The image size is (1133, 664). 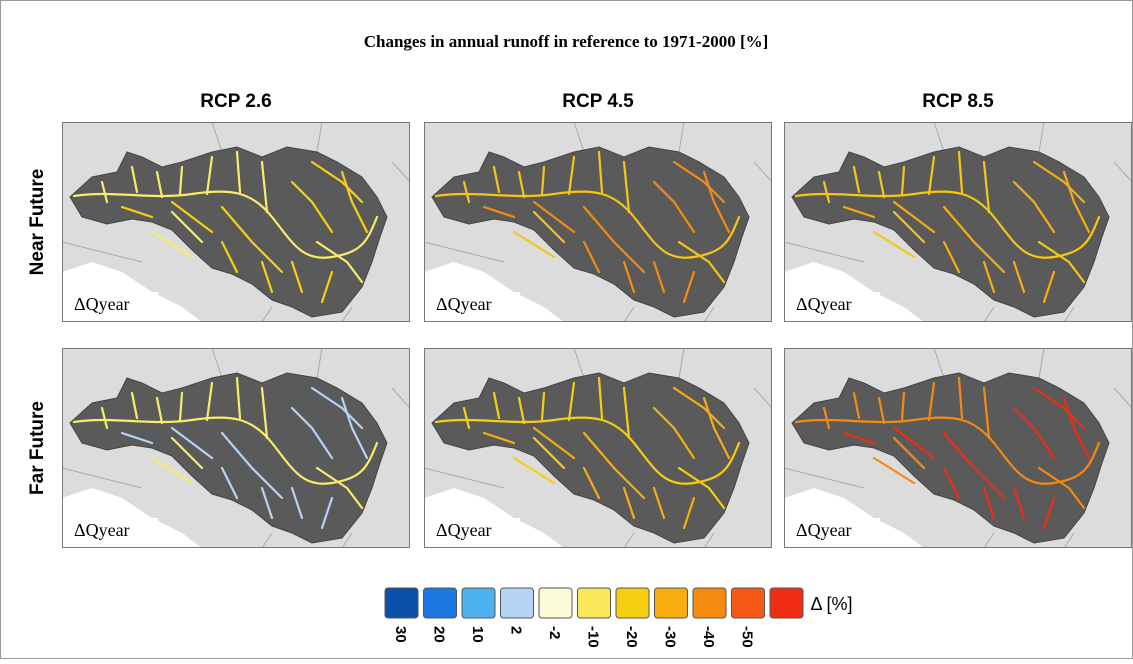 What do you see at coordinates (958, 101) in the screenshot?
I see `column-header: RCP 8.5` at bounding box center [958, 101].